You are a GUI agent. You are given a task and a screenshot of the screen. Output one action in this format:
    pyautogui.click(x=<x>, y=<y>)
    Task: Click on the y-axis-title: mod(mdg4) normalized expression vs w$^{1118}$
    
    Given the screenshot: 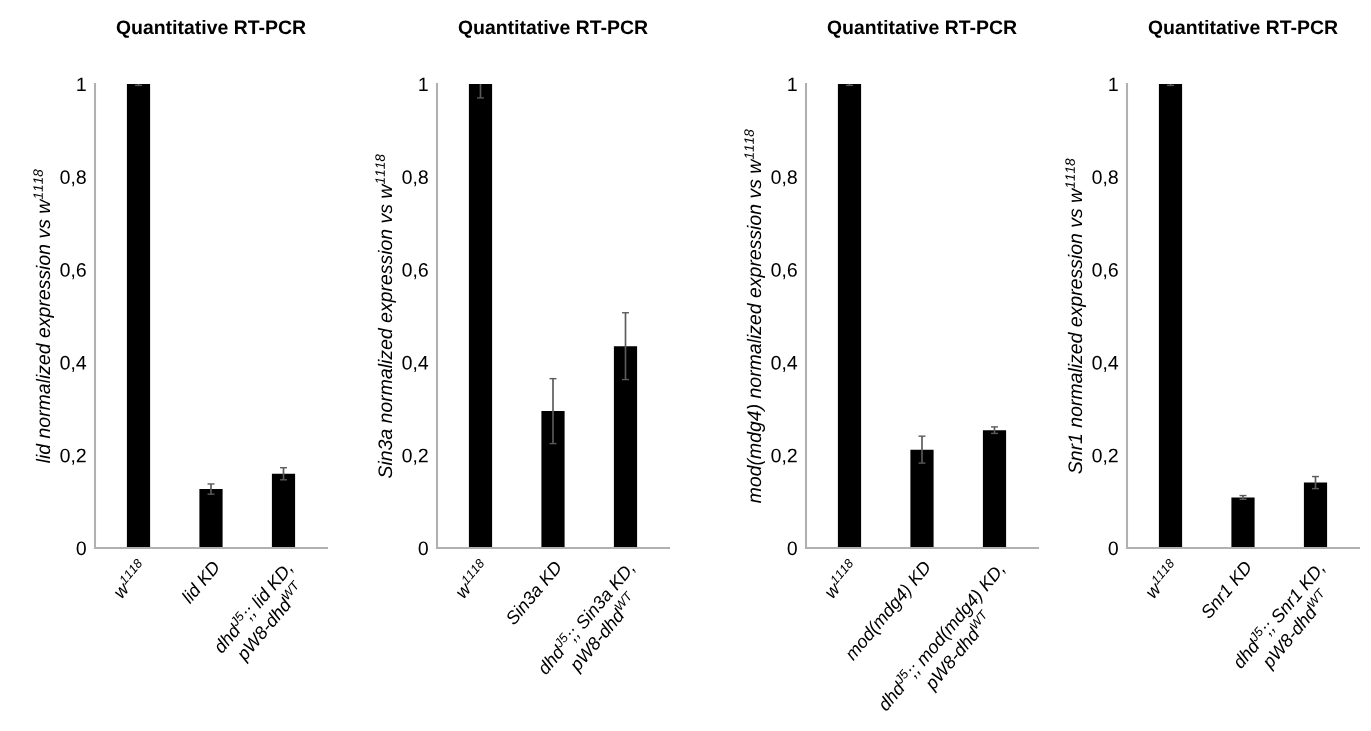 What is the action you would take?
    pyautogui.click(x=754, y=316)
    